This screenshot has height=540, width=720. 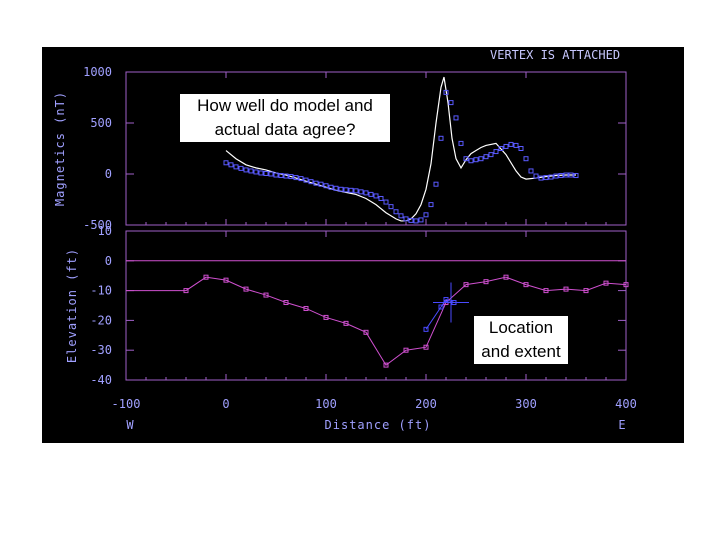 What do you see at coordinates (101, 123) in the screenshot?
I see `magnetics-ytick-label: 500` at bounding box center [101, 123].